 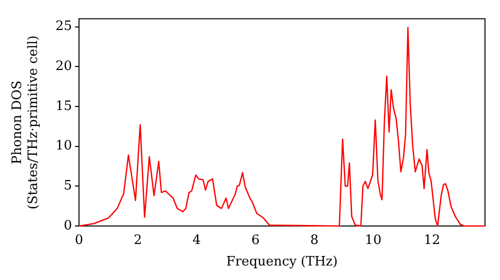 What do you see at coordinates (255, 240) in the screenshot?
I see `x-tick-label: 6` at bounding box center [255, 240].